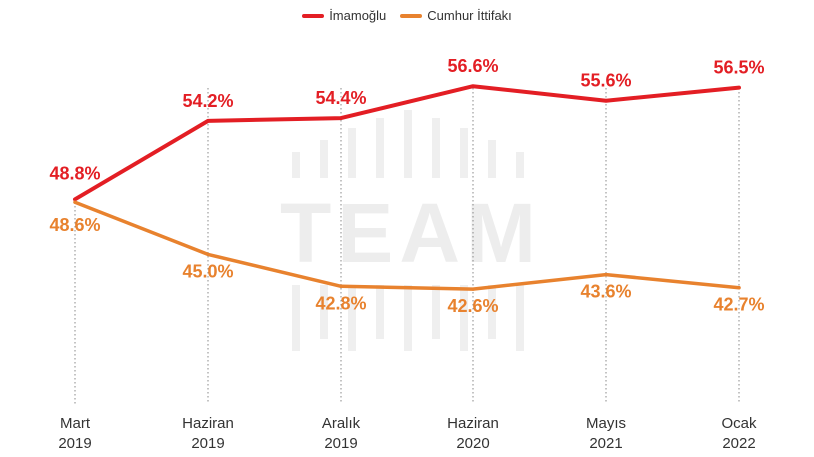  Describe the element at coordinates (207, 271) in the screenshot. I see `data-label-1-1: 45.0%` at that location.